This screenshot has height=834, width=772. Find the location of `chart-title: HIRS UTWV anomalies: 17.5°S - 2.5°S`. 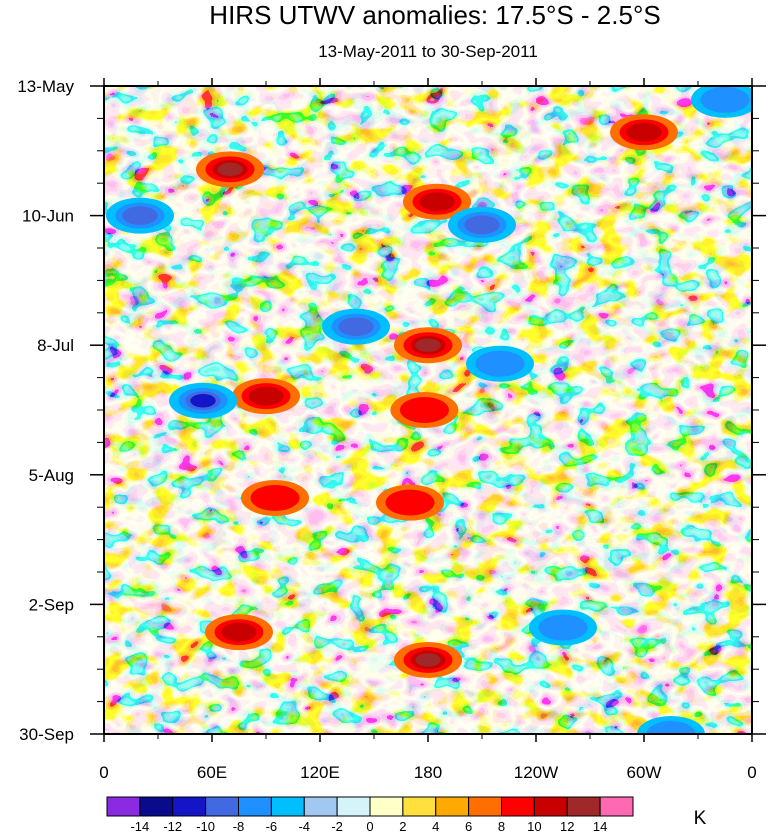

chart-title: HIRS UTWV anomalies: 17.5°S - 2.5°S is located at coordinates (434, 15).